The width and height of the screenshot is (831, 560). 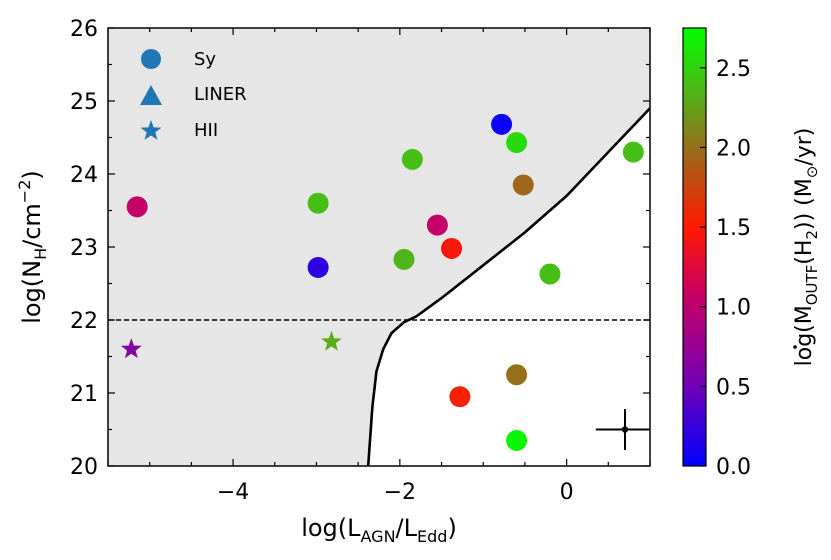 What do you see at coordinates (725, 268) in the screenshot?
I see `colorbar-ticks: 0.0 0.5 1.0 1.5 2.0 2.5` at bounding box center [725, 268].